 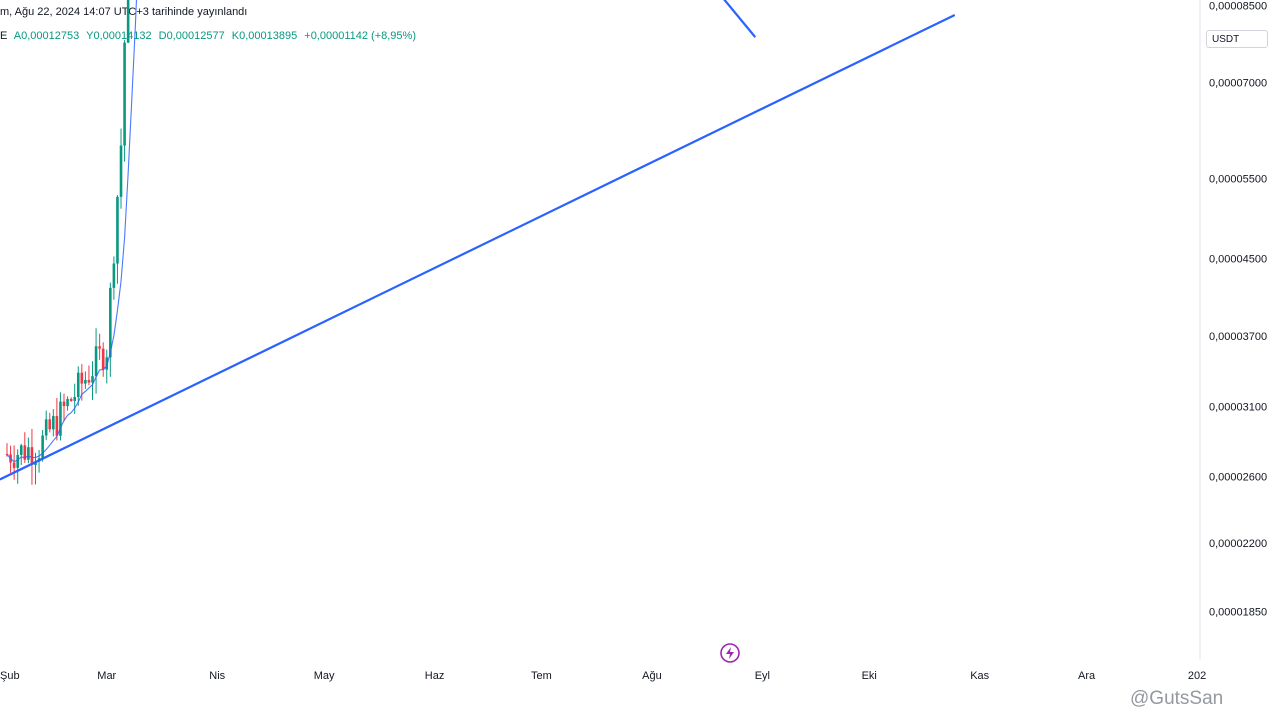 I want to click on ohlc-prefix: E, so click(x=4, y=36).